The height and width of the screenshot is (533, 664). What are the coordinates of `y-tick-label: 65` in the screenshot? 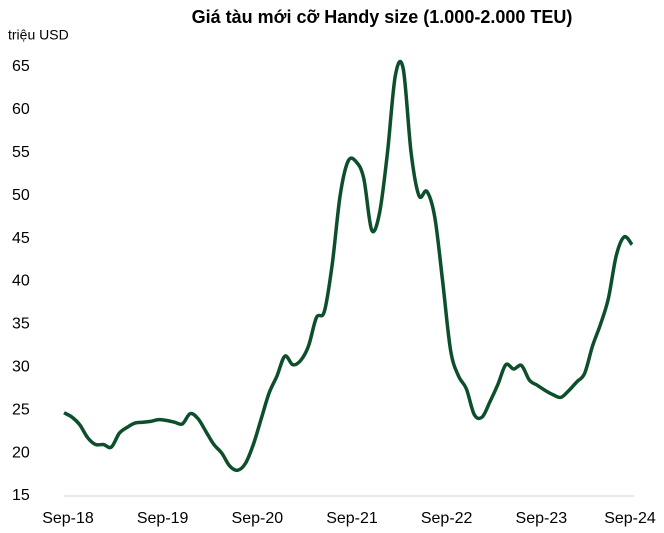 It's located at (21, 66).